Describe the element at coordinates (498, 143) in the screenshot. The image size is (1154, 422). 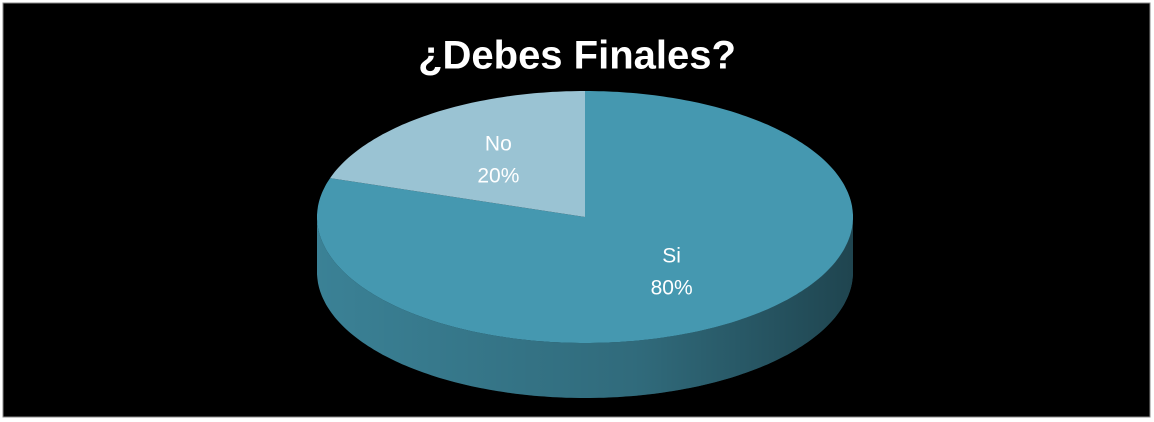
I see `slice-label: No` at that location.